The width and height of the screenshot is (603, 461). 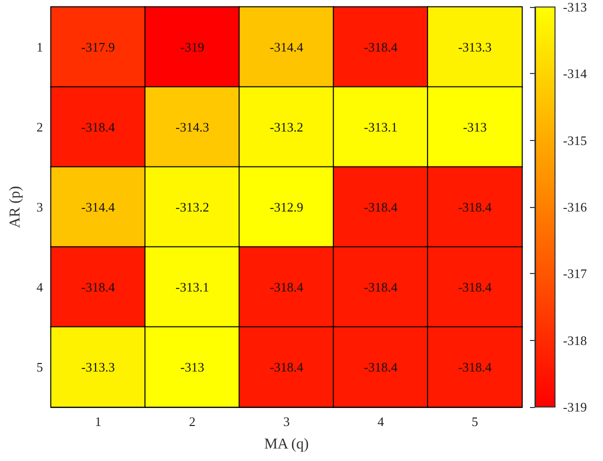 What do you see at coordinates (287, 207) in the screenshot?
I see `data-label: -312.9` at bounding box center [287, 207].